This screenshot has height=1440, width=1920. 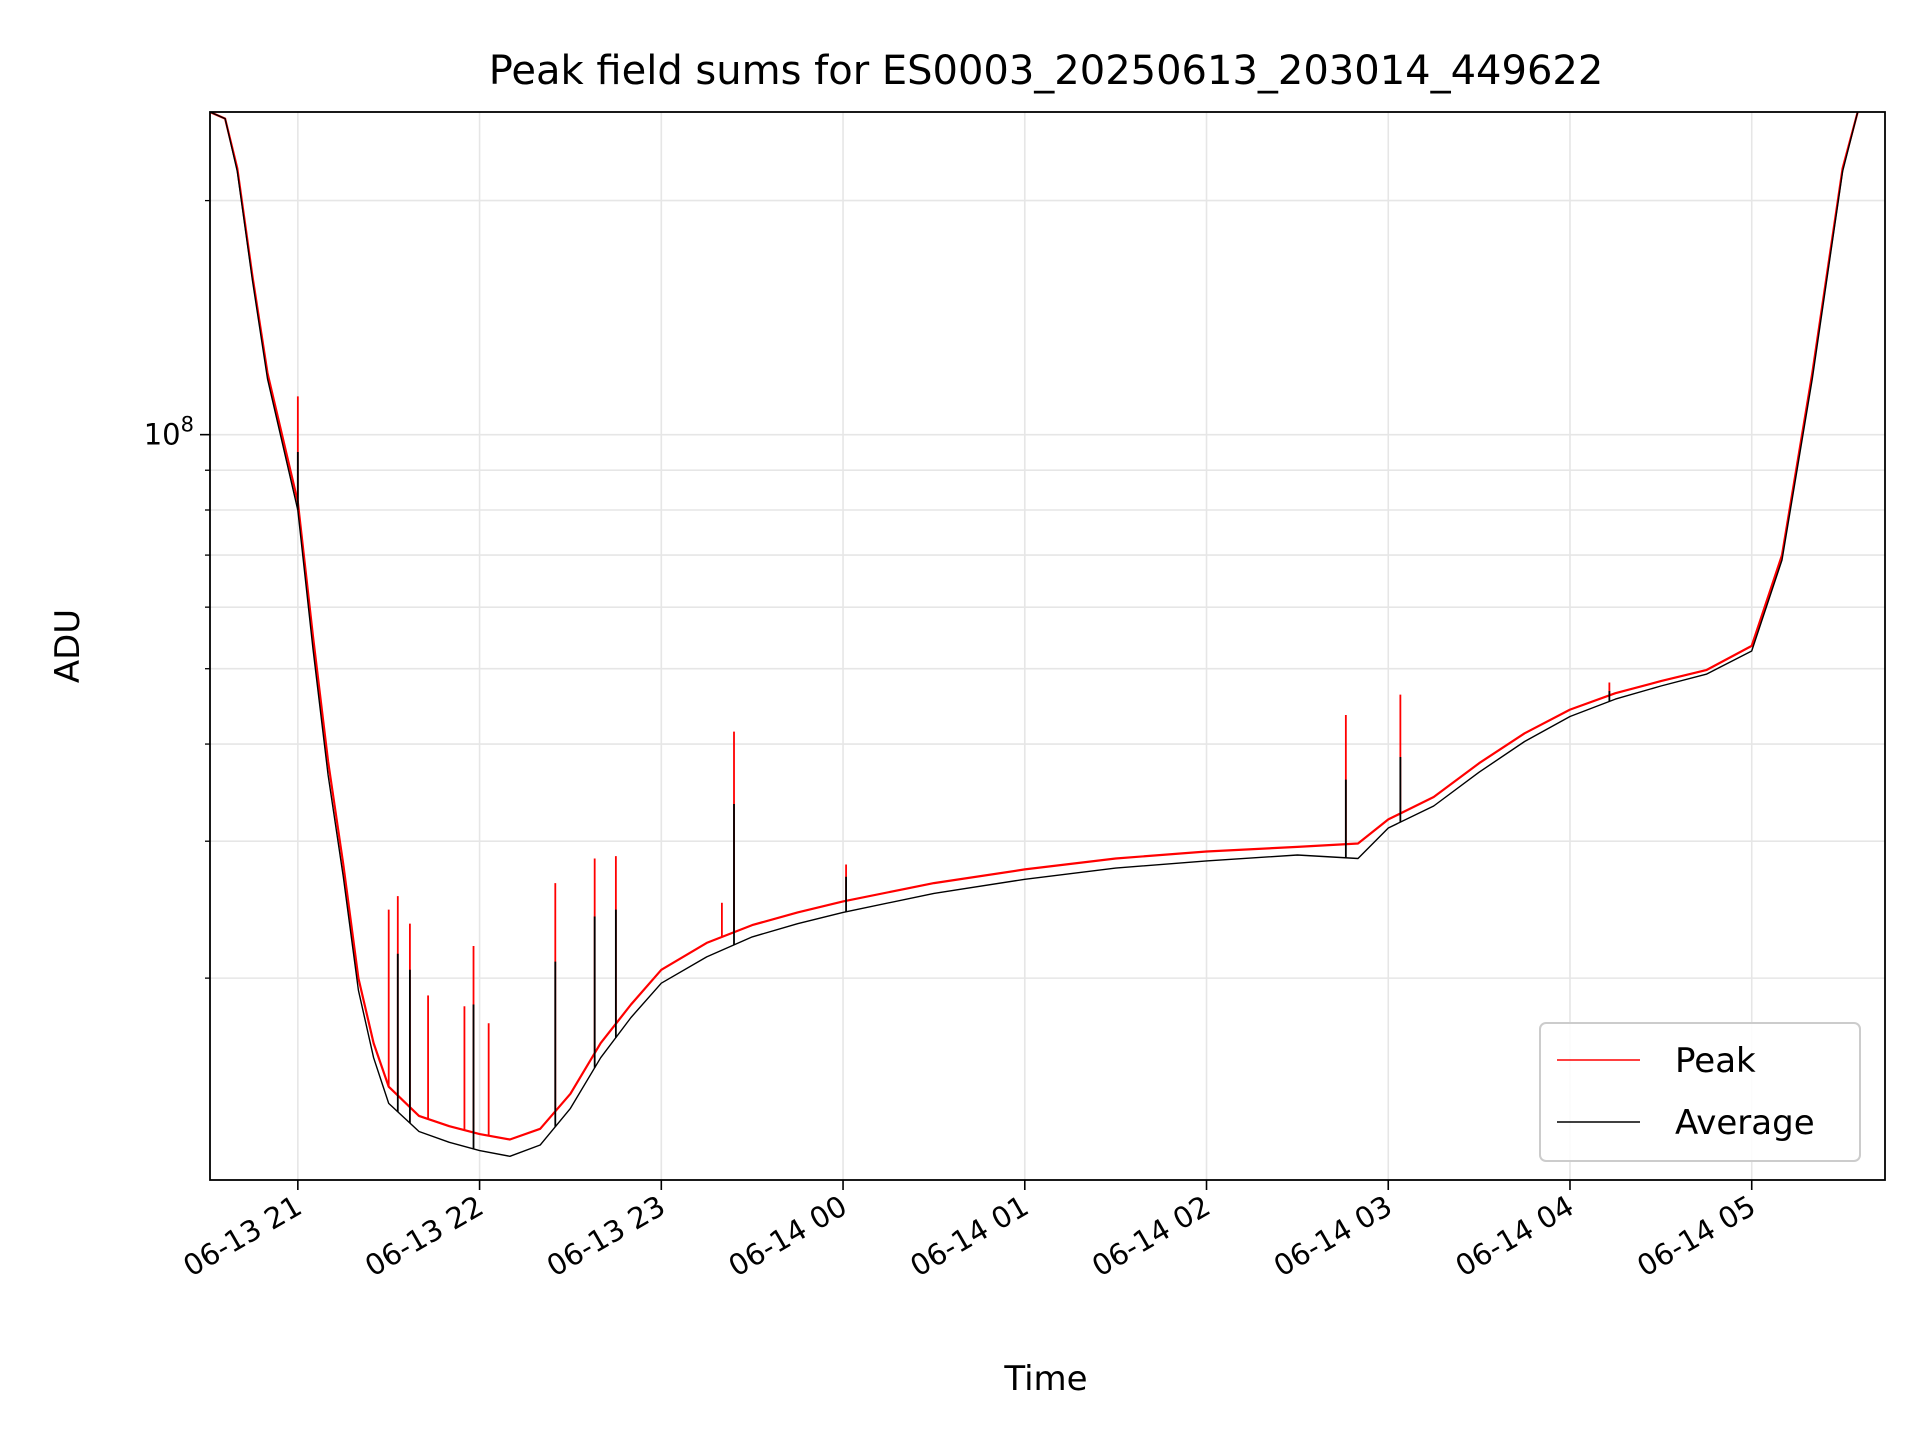 I want to click on legend-box, so click(x=1700, y=1092).